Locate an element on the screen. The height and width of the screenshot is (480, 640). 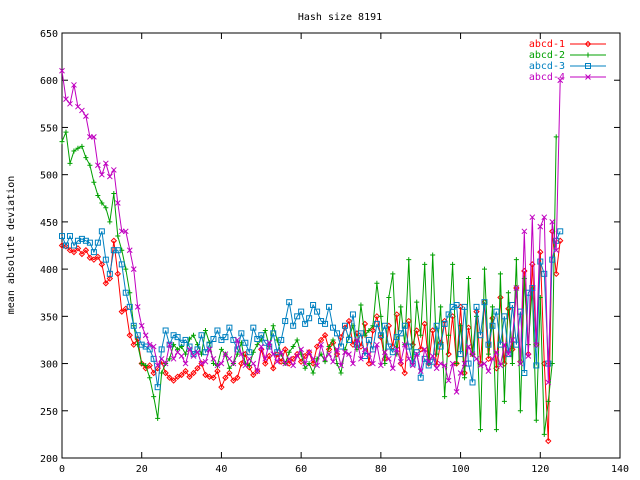
y-tick-label: 350 is located at coordinates (49, 317).